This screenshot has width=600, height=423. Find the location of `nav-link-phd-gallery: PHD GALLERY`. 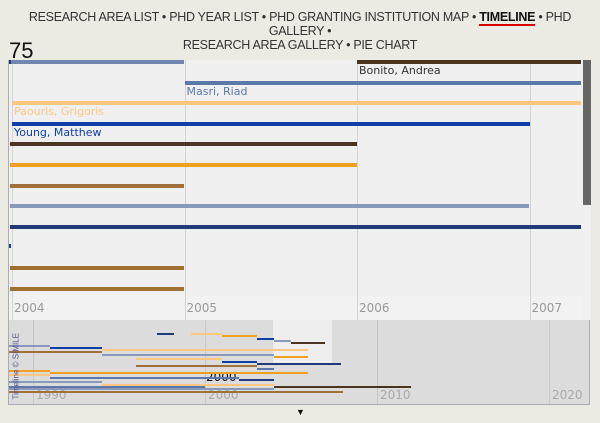

nav-link-phd-gallery: PHD GALLERY is located at coordinates (420, 24).